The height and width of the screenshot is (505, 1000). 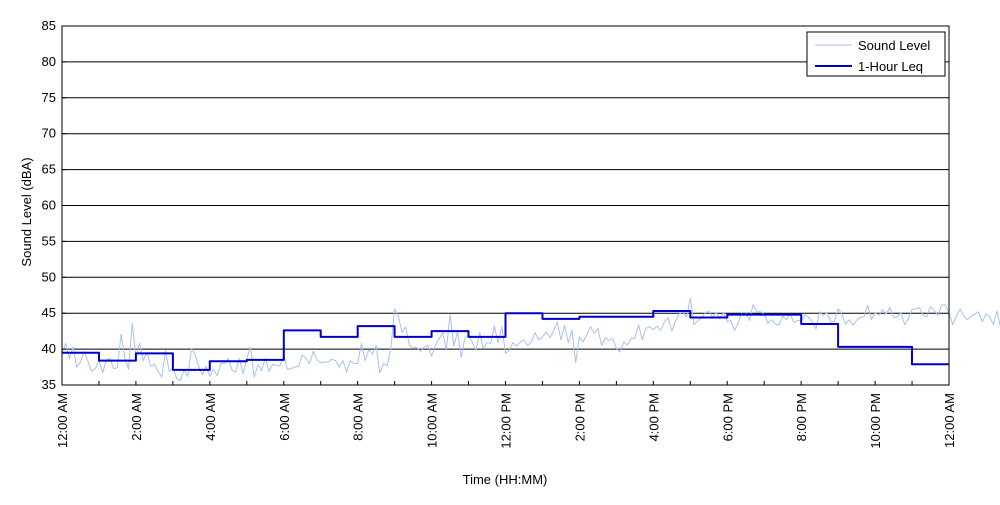 I want to click on legend-label-sound-level: Sound Level, so click(x=894, y=45).